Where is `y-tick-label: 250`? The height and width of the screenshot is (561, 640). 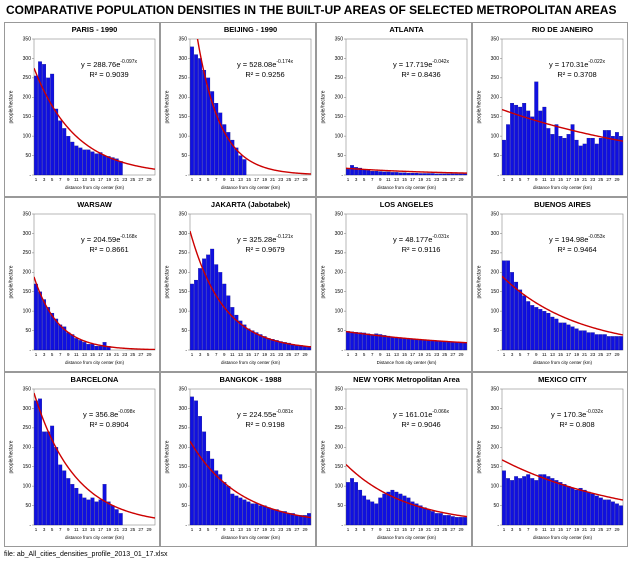
y-tick-label: 250 is located at coordinates (183, 253).